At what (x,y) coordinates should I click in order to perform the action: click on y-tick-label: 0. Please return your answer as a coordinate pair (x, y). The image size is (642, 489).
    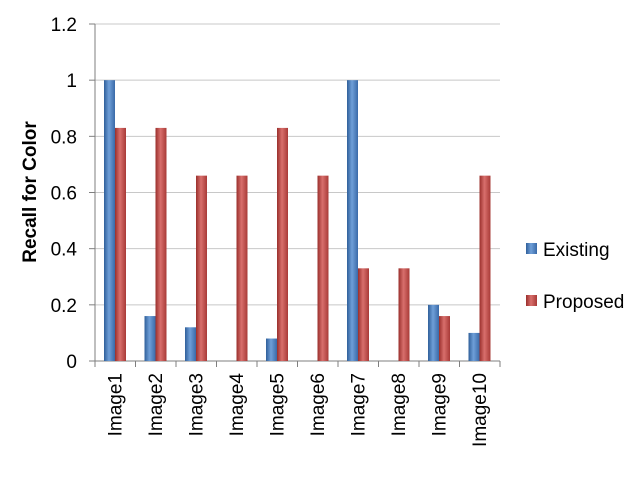
    Looking at the image, I should click on (71, 362).